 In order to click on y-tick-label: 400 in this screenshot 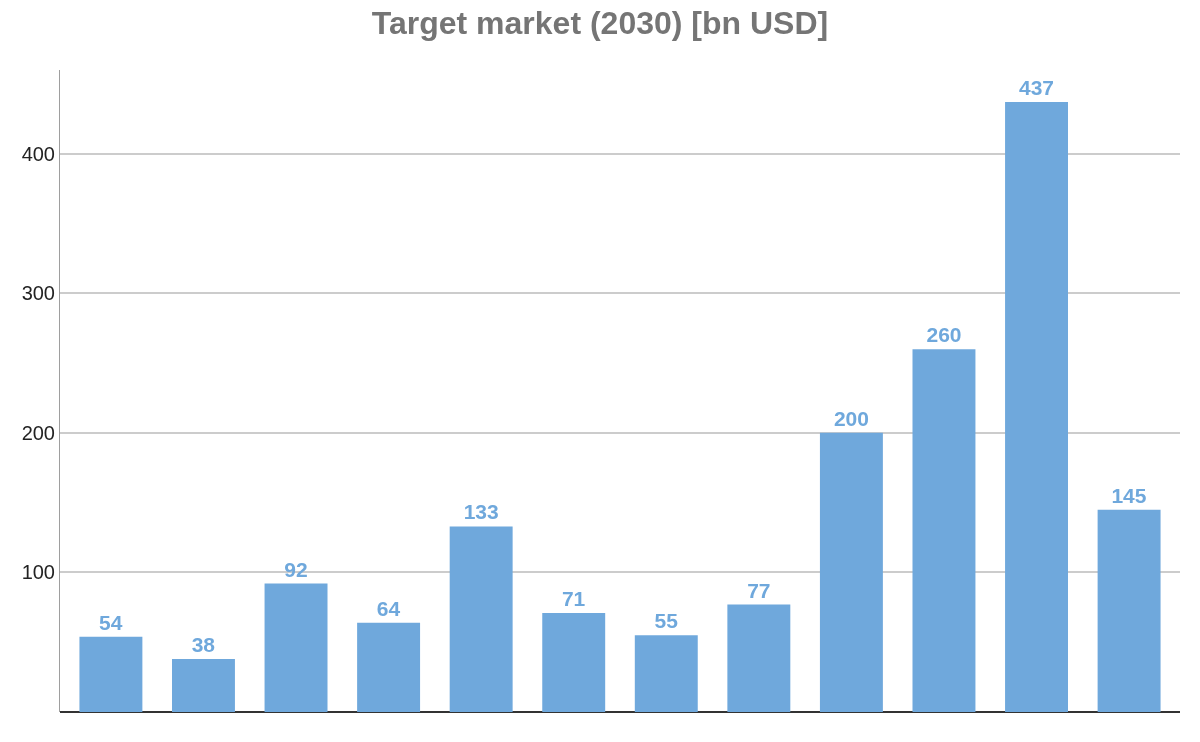, I will do `click(38, 153)`.